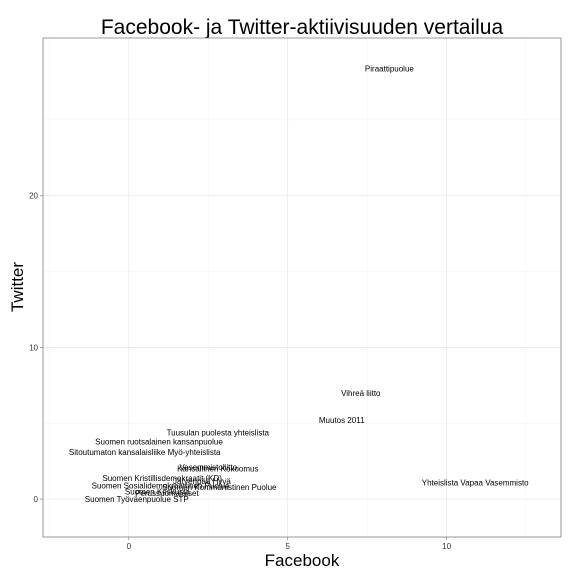 The width and height of the screenshot is (576, 576). What do you see at coordinates (161, 485) in the screenshot?
I see `point-label: Suomen Sosialidemokraattinen Puolue` at bounding box center [161, 485].